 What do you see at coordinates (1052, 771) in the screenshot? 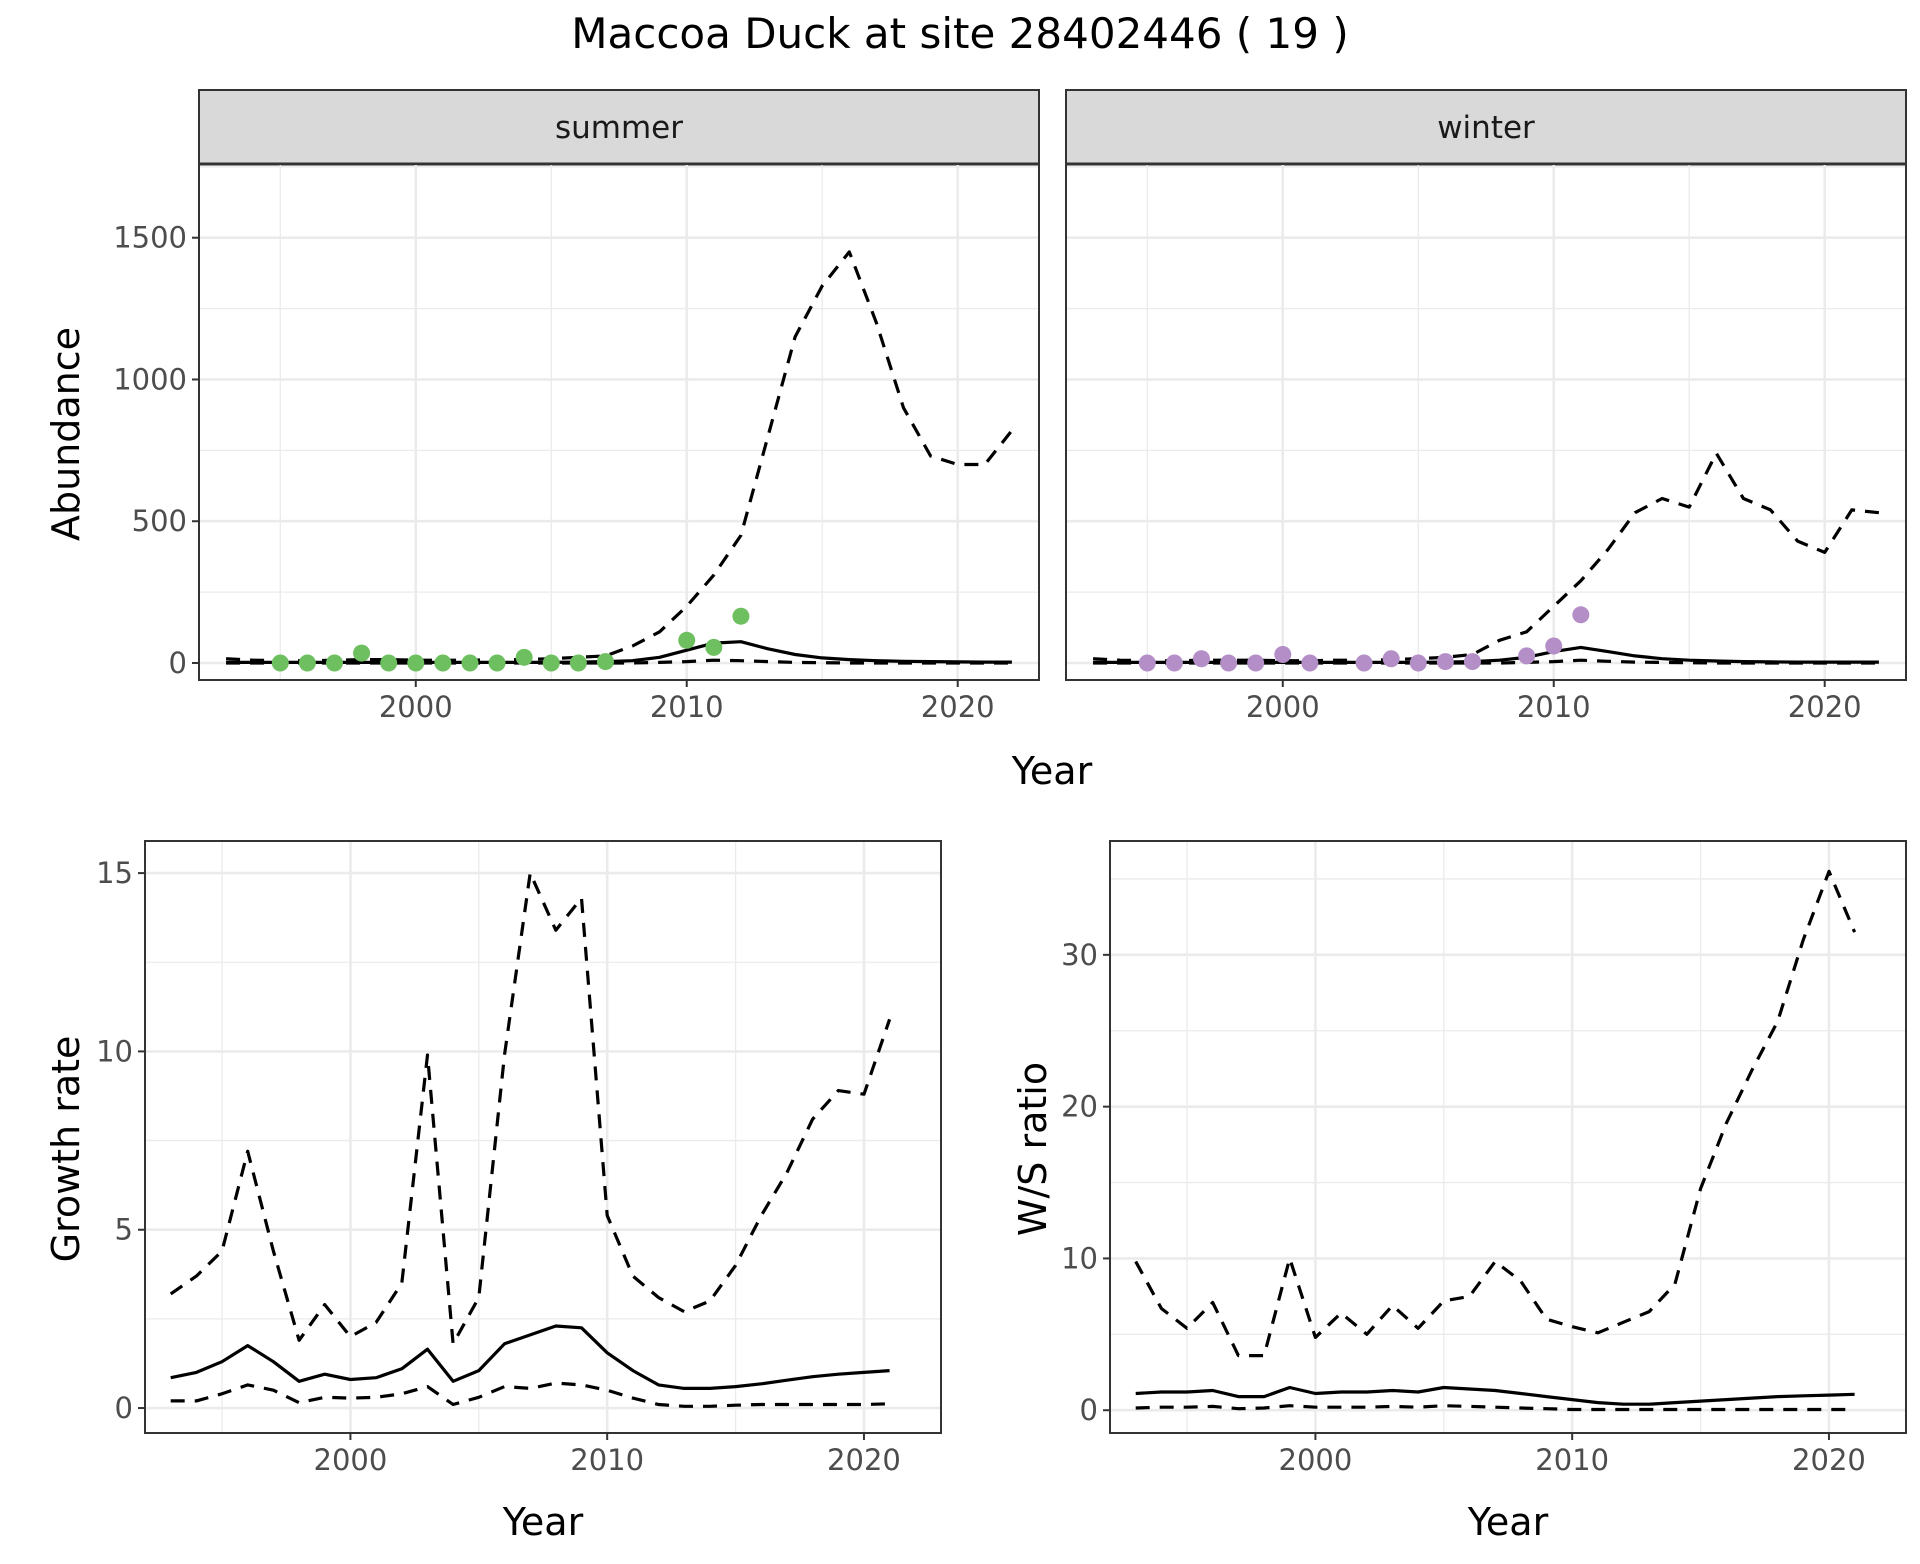
I see `x-axis-title-top: Year` at bounding box center [1052, 771].